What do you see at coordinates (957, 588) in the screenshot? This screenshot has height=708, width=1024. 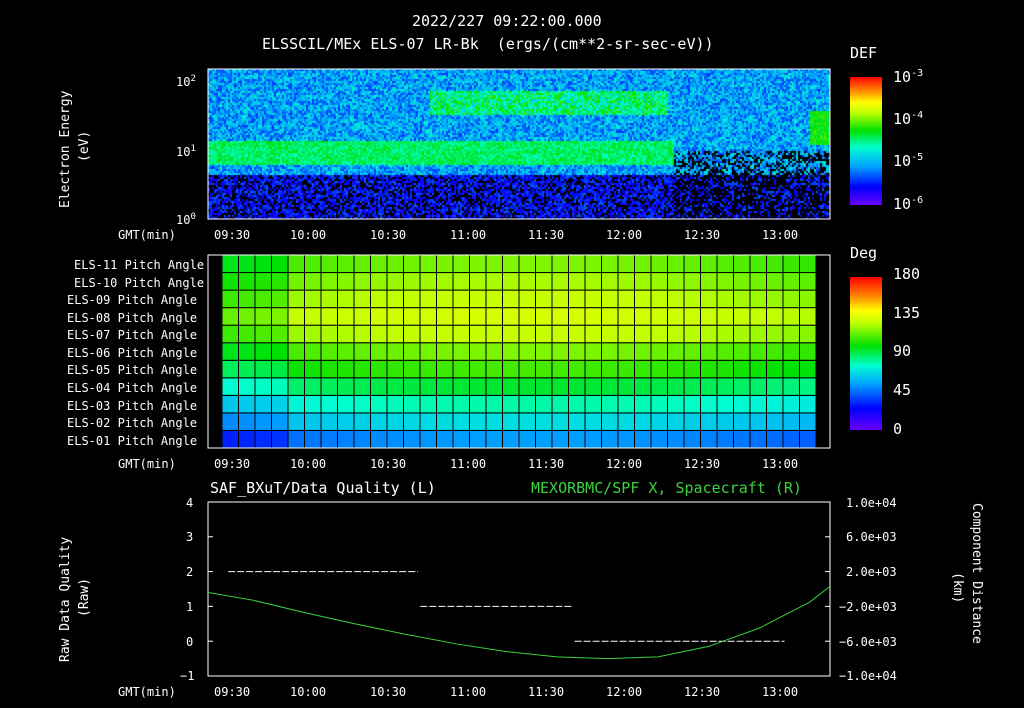 I see `panel3-y2unit: (km)` at bounding box center [957, 588].